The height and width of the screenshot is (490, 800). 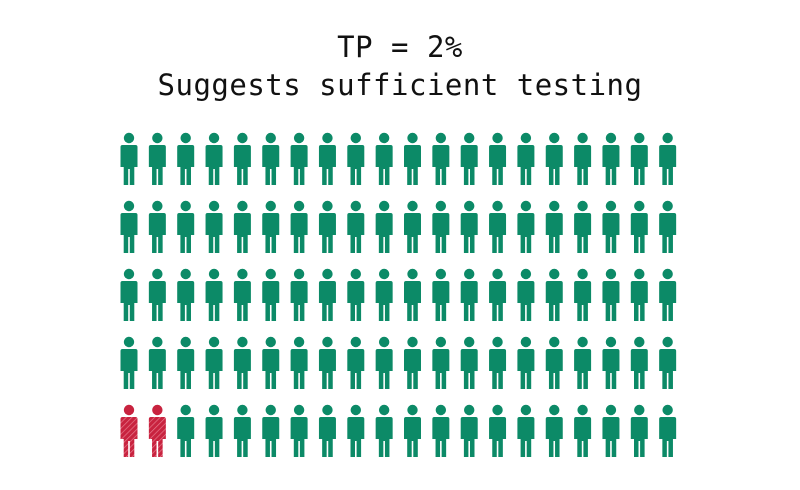 What do you see at coordinates (400, 85) in the screenshot?
I see `title-subtitle: Suggests sufficient testing` at bounding box center [400, 85].